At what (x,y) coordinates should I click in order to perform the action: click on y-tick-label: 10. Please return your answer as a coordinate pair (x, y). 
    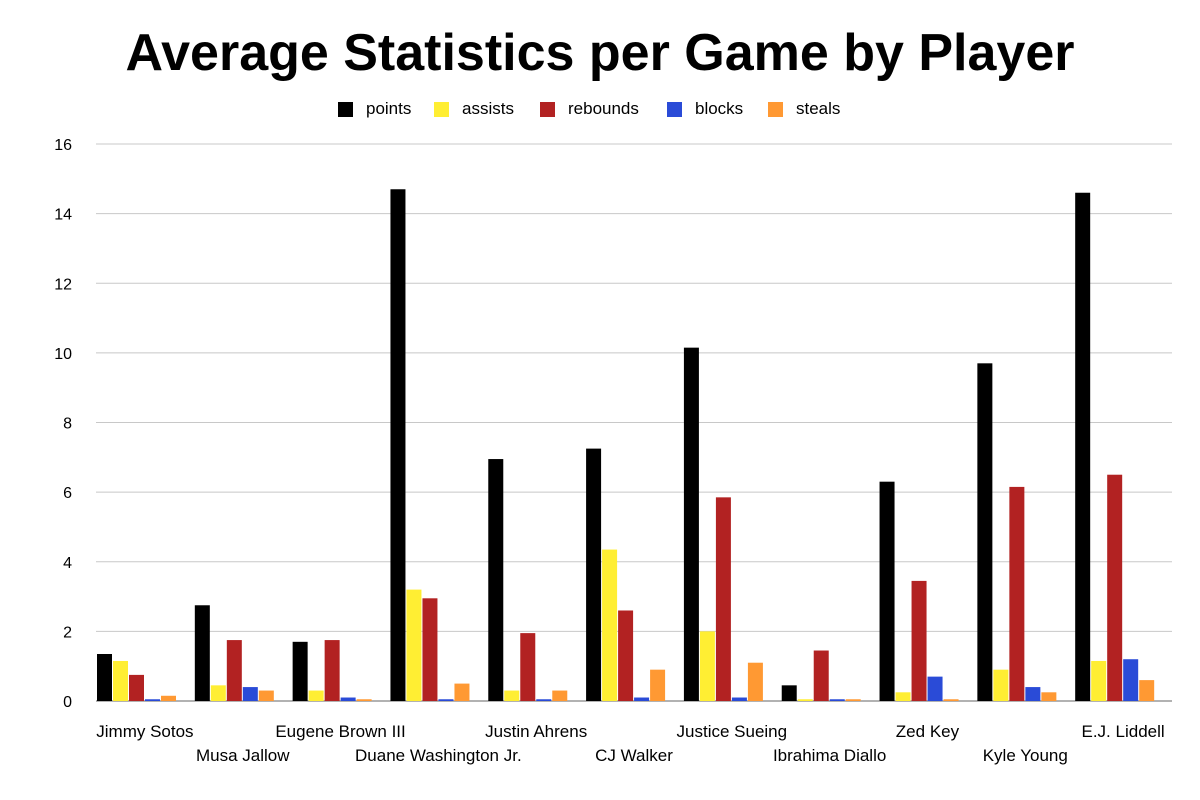
    Looking at the image, I should click on (63, 354).